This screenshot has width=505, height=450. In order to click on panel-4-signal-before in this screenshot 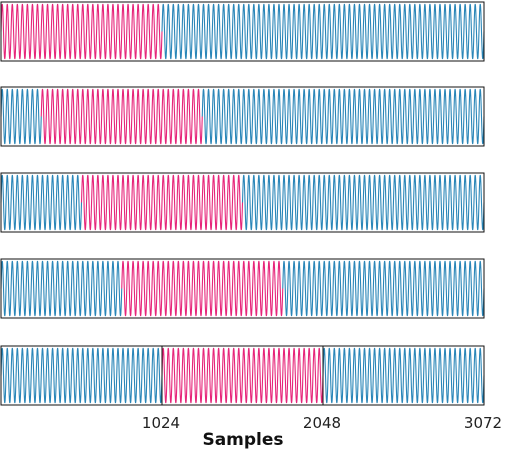, I will do `click(61, 288)`.